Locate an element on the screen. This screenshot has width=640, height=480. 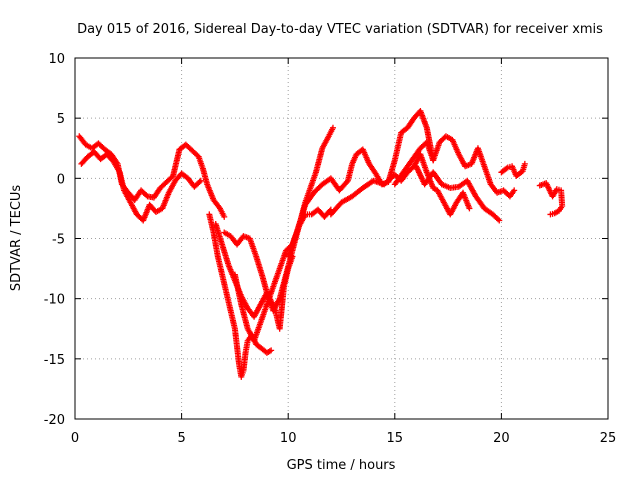
y-tick-label: -5 is located at coordinates (58, 240).